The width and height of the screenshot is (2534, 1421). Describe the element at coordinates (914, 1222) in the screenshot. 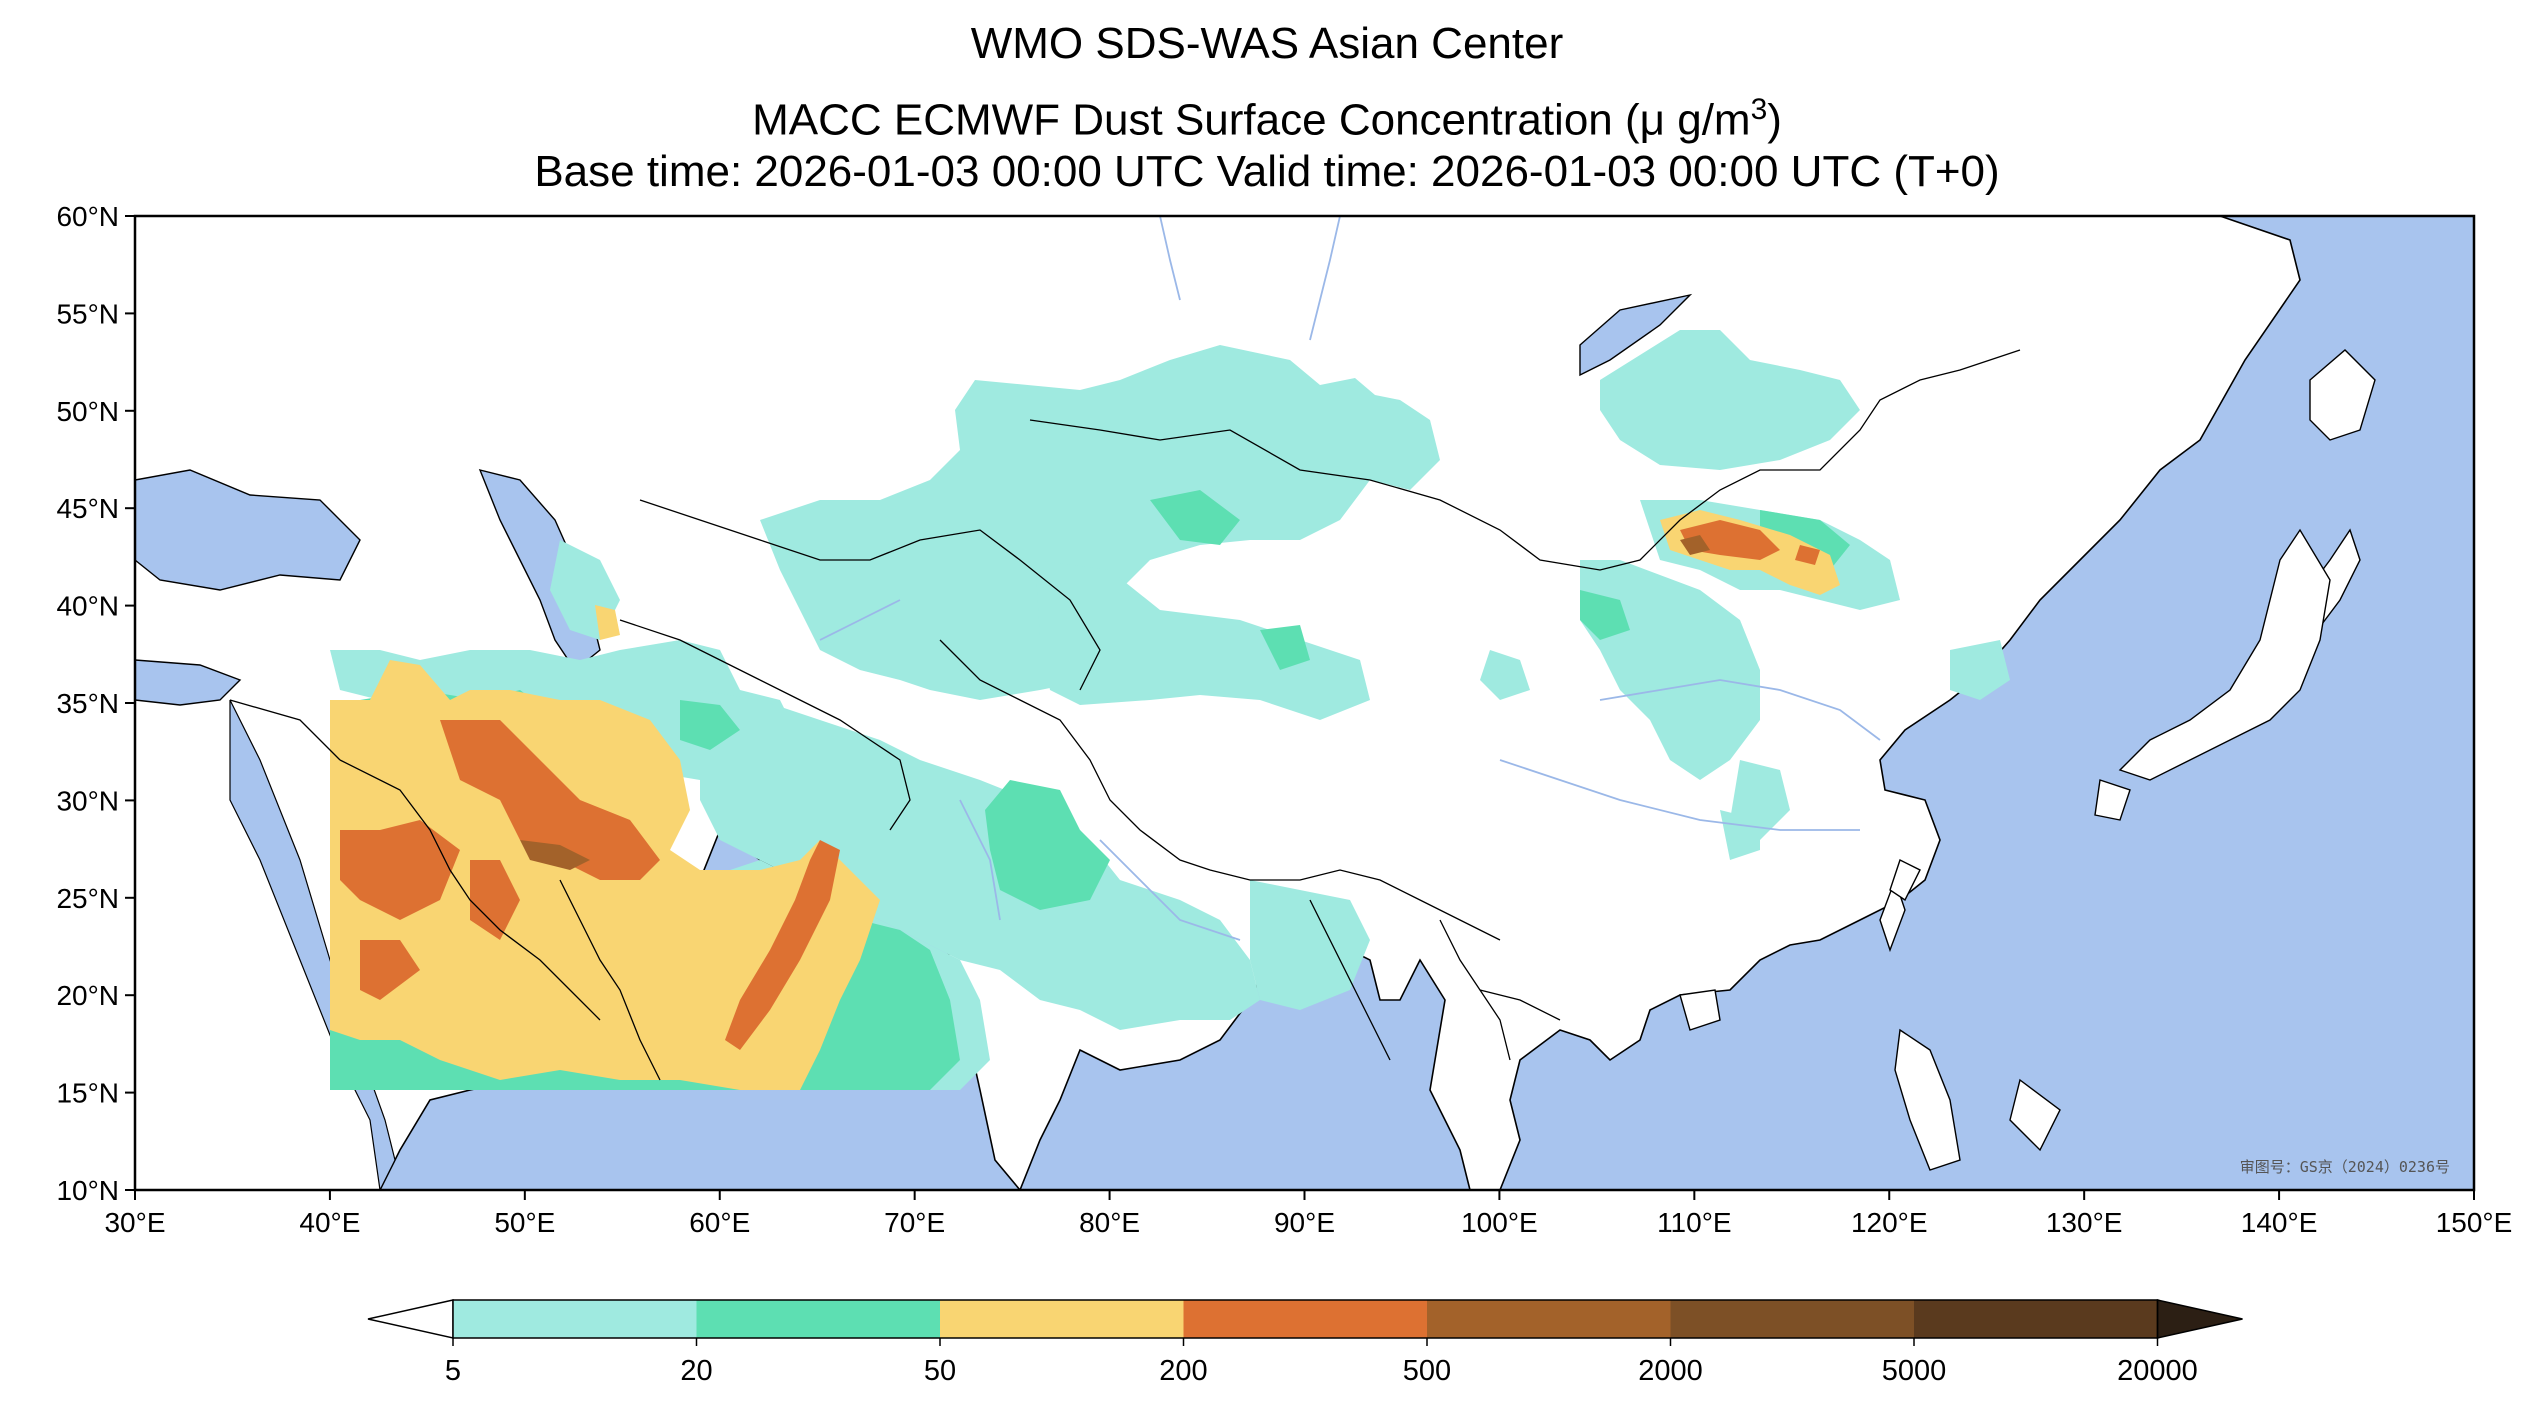

I see `lon-tick-label: 70°E` at that location.